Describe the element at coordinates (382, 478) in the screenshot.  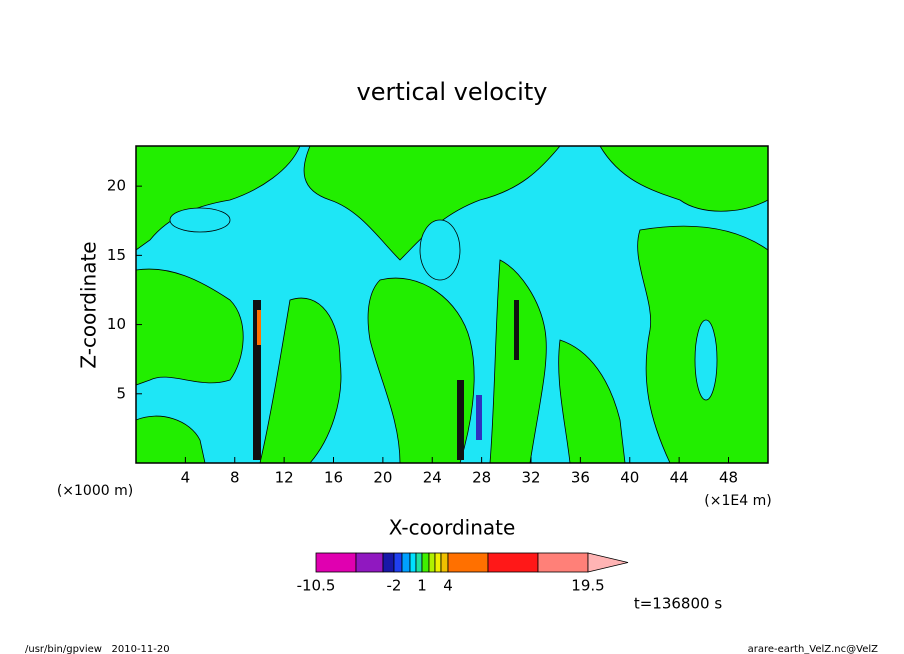
I see `x-tick-label: 20` at that location.